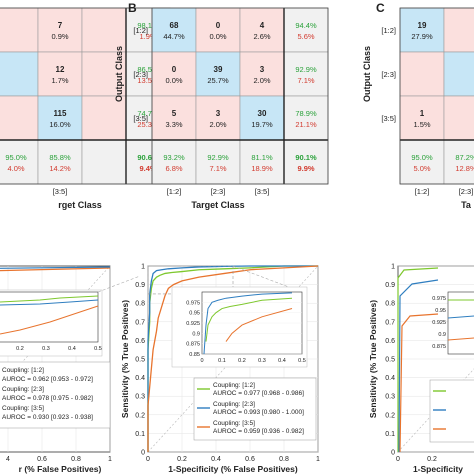 The image size is (474, 474). What do you see at coordinates (174, 157) in the screenshot?
I see `col-recall: 93.2%` at bounding box center [174, 157].